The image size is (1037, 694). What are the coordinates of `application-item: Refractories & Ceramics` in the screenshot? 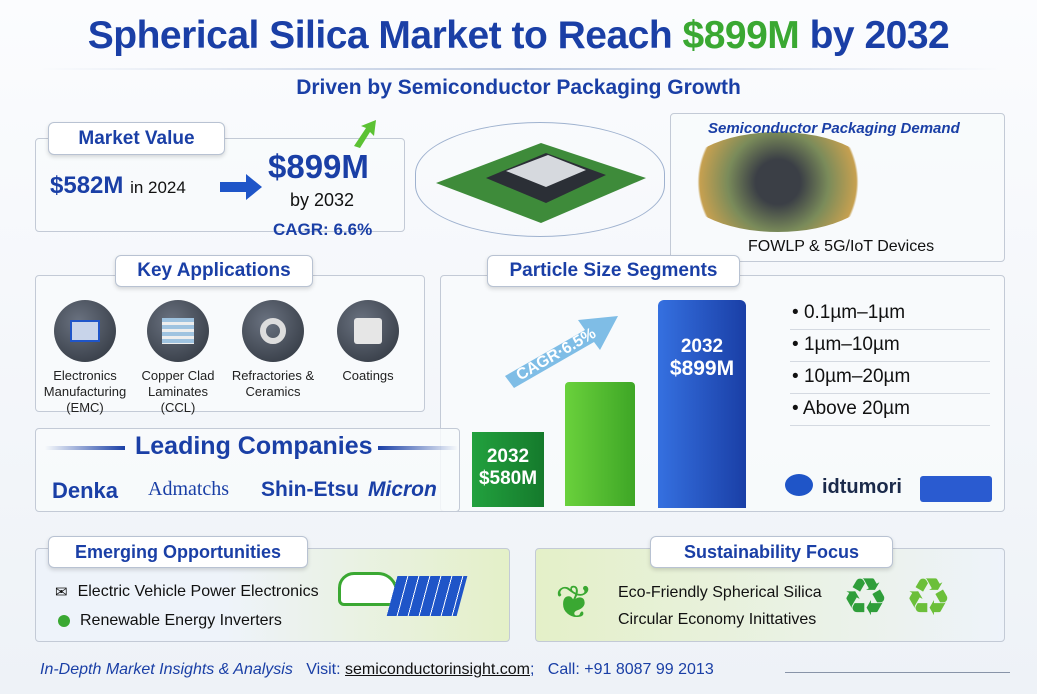 It's located at (273, 350).